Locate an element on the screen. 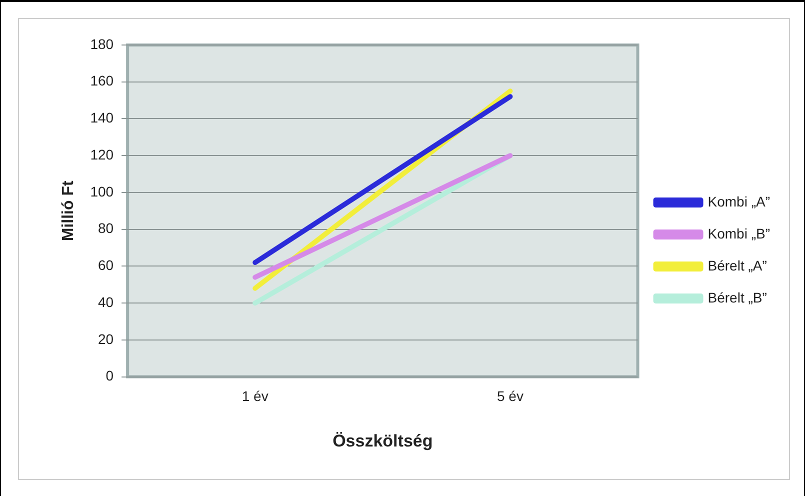 This screenshot has height=496, width=805. y-tick-label: 120 is located at coordinates (102, 154).